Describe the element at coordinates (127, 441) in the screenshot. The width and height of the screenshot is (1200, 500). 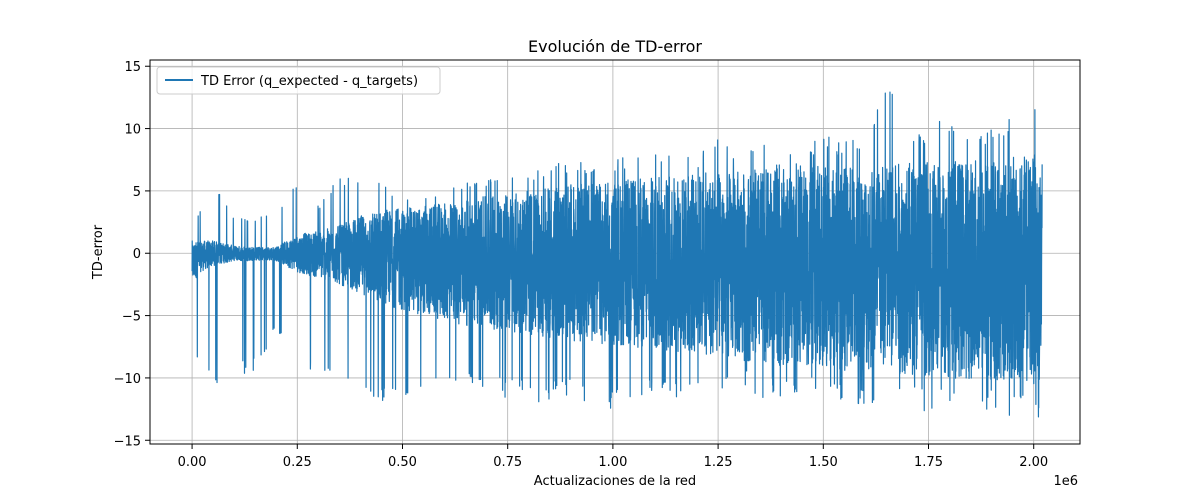
I see `y-tick-label: −15` at that location.